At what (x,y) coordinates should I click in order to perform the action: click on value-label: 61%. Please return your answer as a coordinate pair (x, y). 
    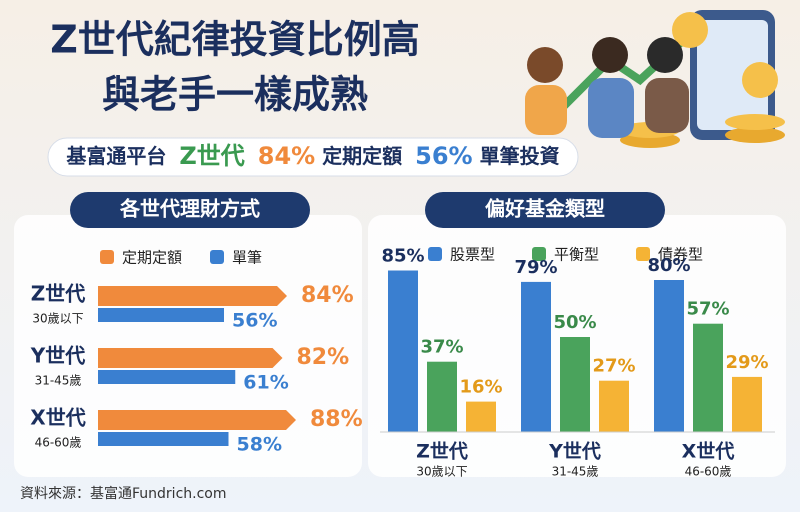
    Looking at the image, I should click on (265, 383).